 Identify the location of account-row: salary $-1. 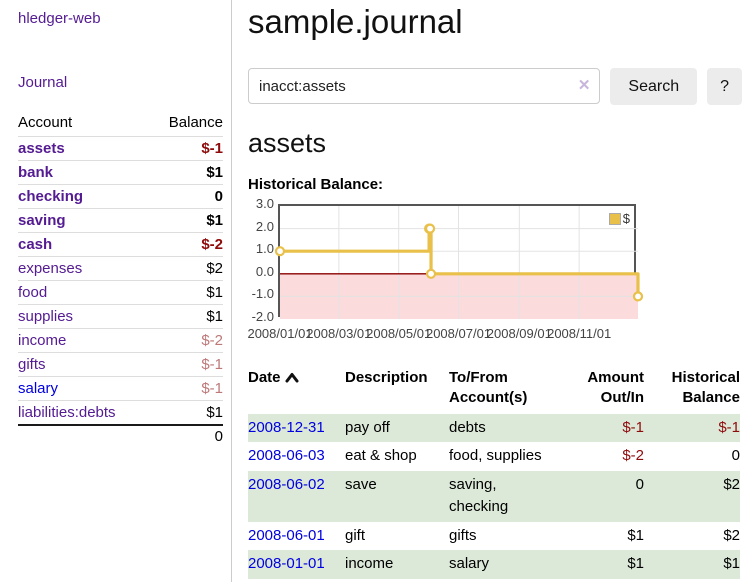
(120, 388).